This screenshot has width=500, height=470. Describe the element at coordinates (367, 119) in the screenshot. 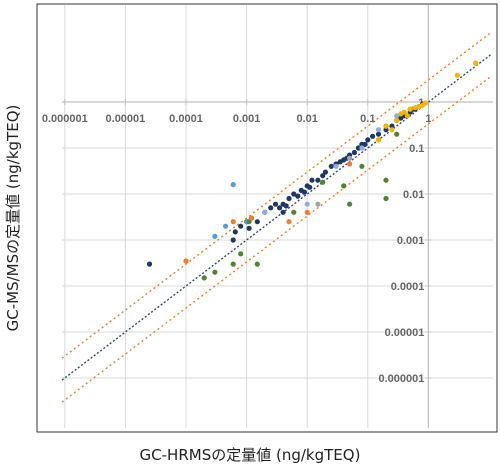

I see `x-tick-label: 0.1` at that location.